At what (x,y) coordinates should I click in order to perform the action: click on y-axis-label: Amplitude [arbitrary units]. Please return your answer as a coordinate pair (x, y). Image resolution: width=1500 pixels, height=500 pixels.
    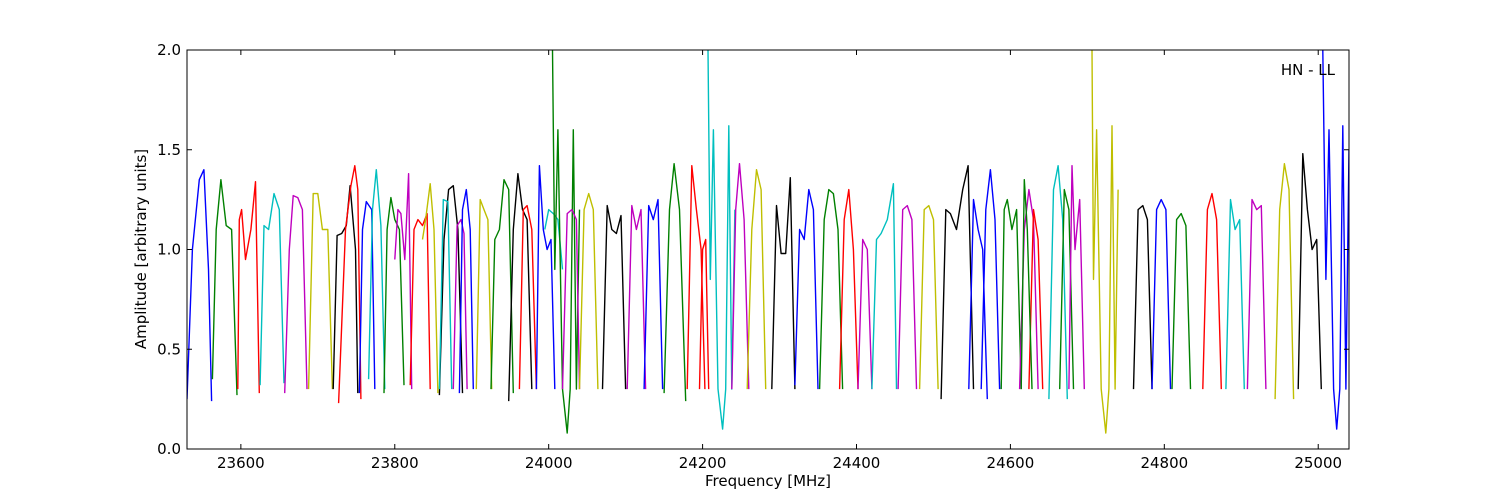
    Looking at the image, I should click on (141, 249).